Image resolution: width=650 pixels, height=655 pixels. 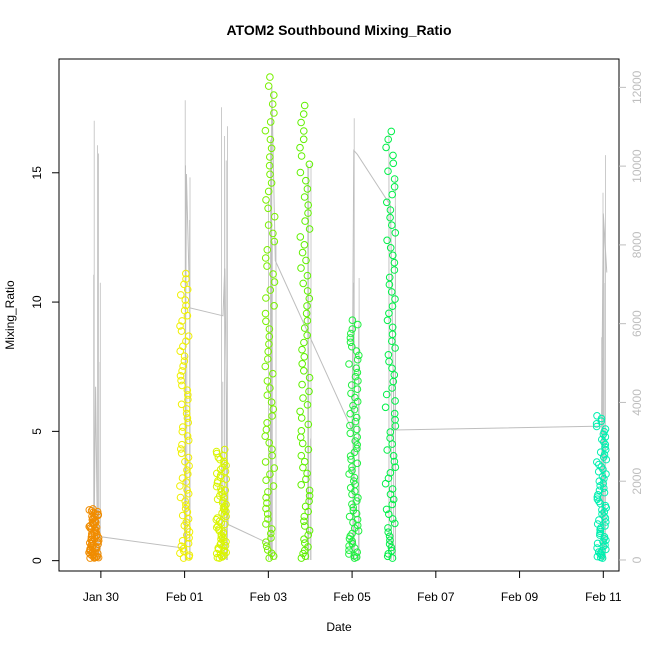 I want to click on y-right-tick-label: 0, so click(x=637, y=559).